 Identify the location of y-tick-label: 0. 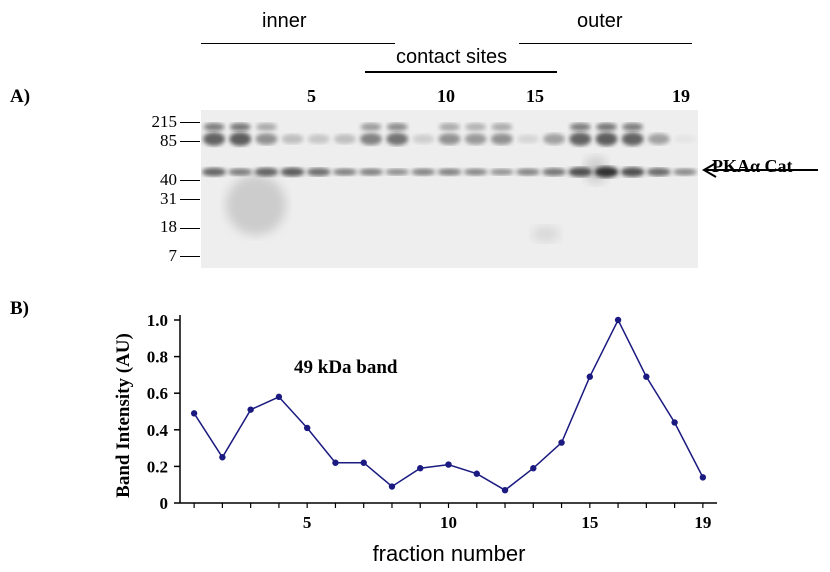
(164, 503).